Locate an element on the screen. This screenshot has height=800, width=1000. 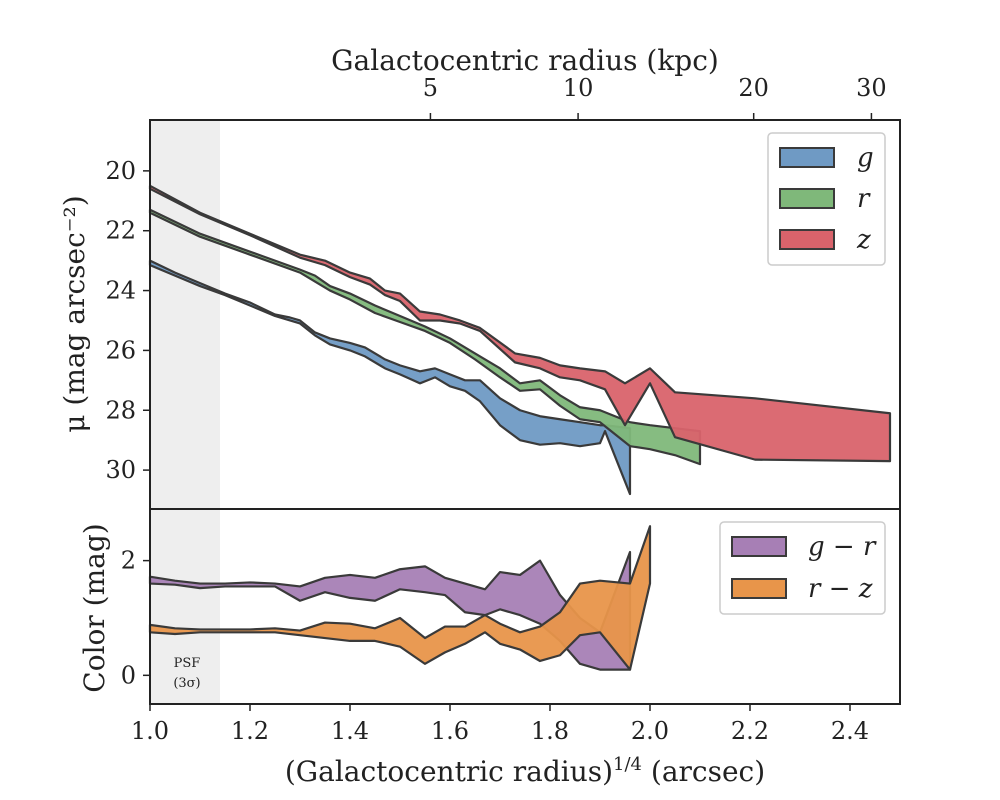
upper-legend-label-z: z is located at coordinates (863, 240).